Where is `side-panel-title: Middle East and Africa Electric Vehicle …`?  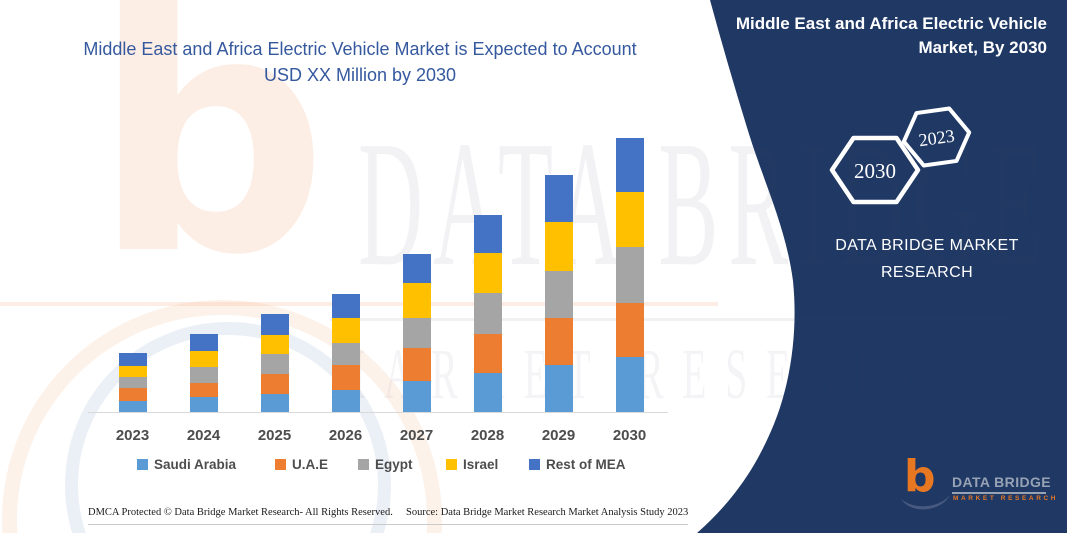 side-panel-title: Middle East and Africa Electric Vehicle … is located at coordinates (891, 35).